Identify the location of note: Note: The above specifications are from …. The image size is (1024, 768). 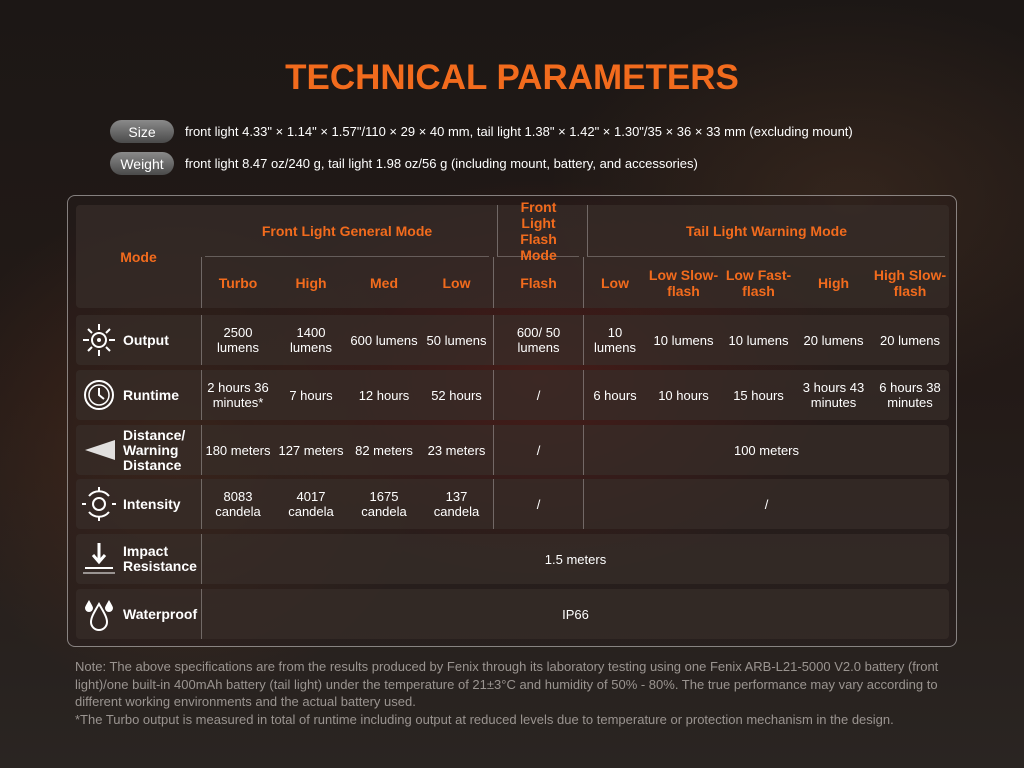
(507, 684).